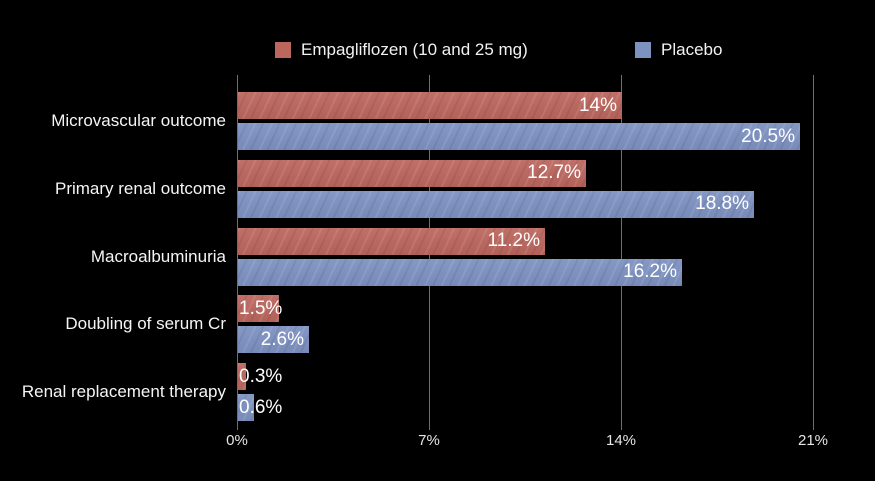  Describe the element at coordinates (768, 136) in the screenshot. I see `bar-value-label: 20.5%` at that location.